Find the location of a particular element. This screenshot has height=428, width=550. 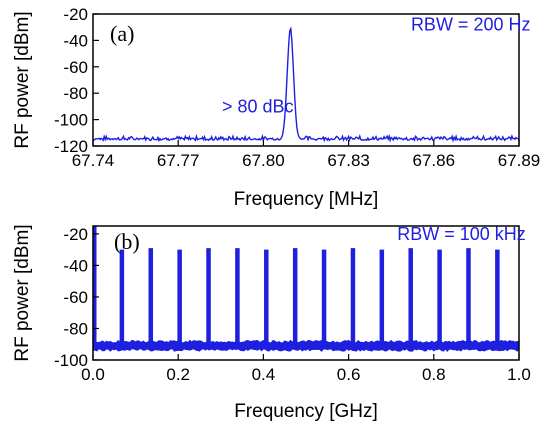

panel-a-y-tick-label: -100 is located at coordinates (71, 120).